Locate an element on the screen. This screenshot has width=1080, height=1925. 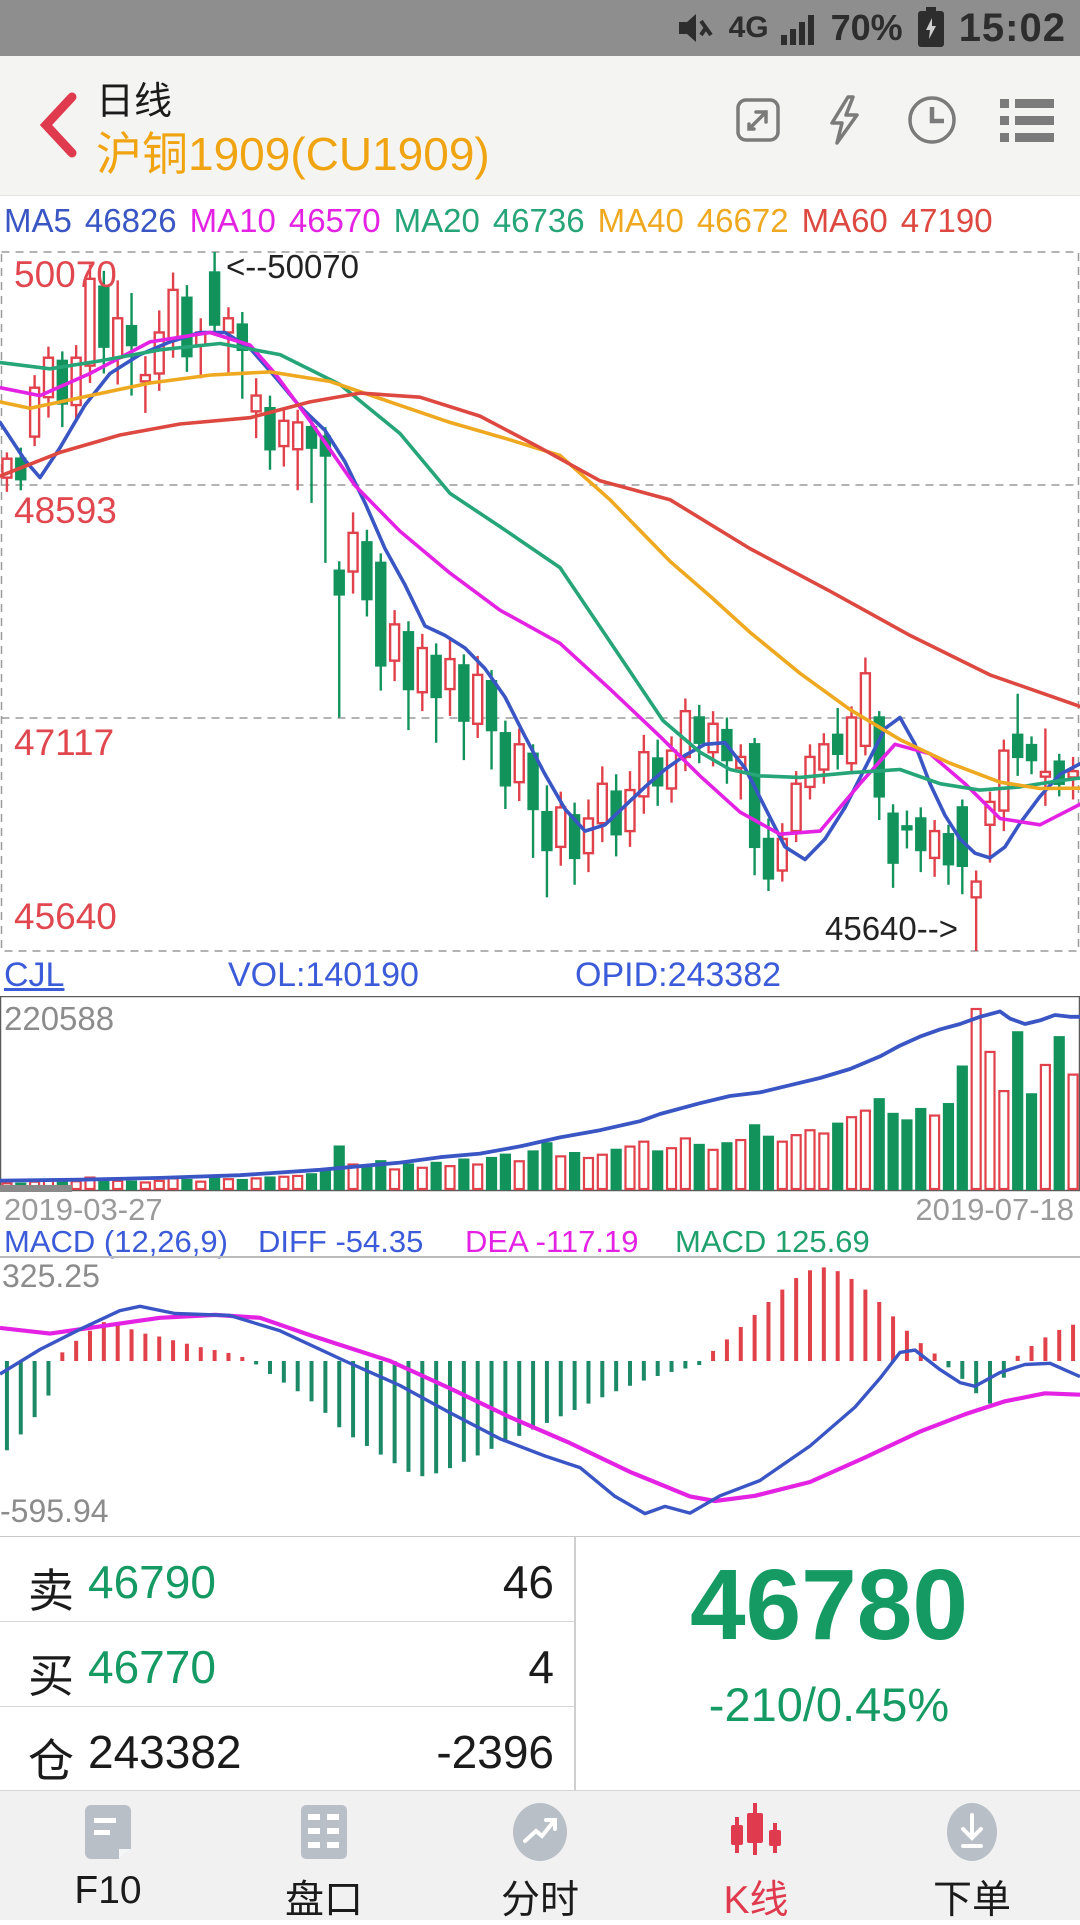
bid-price: 46770 is located at coordinates (152, 1667).